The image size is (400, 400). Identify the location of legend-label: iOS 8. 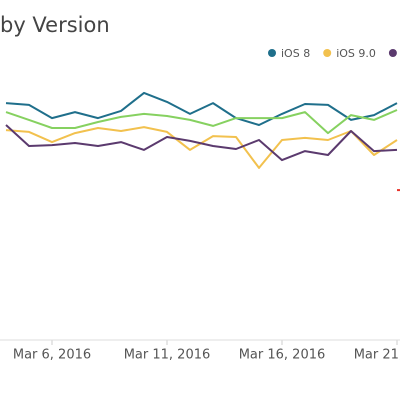
(295, 53).